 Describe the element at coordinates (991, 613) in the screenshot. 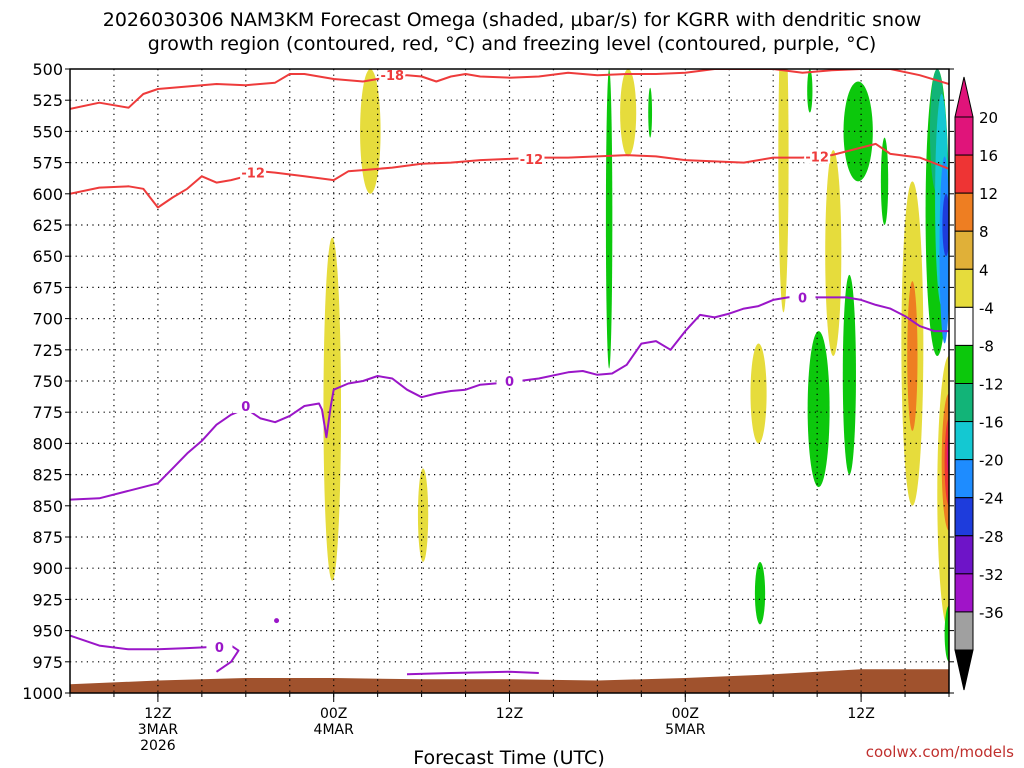

I see `colorbar-label-13: -36` at that location.